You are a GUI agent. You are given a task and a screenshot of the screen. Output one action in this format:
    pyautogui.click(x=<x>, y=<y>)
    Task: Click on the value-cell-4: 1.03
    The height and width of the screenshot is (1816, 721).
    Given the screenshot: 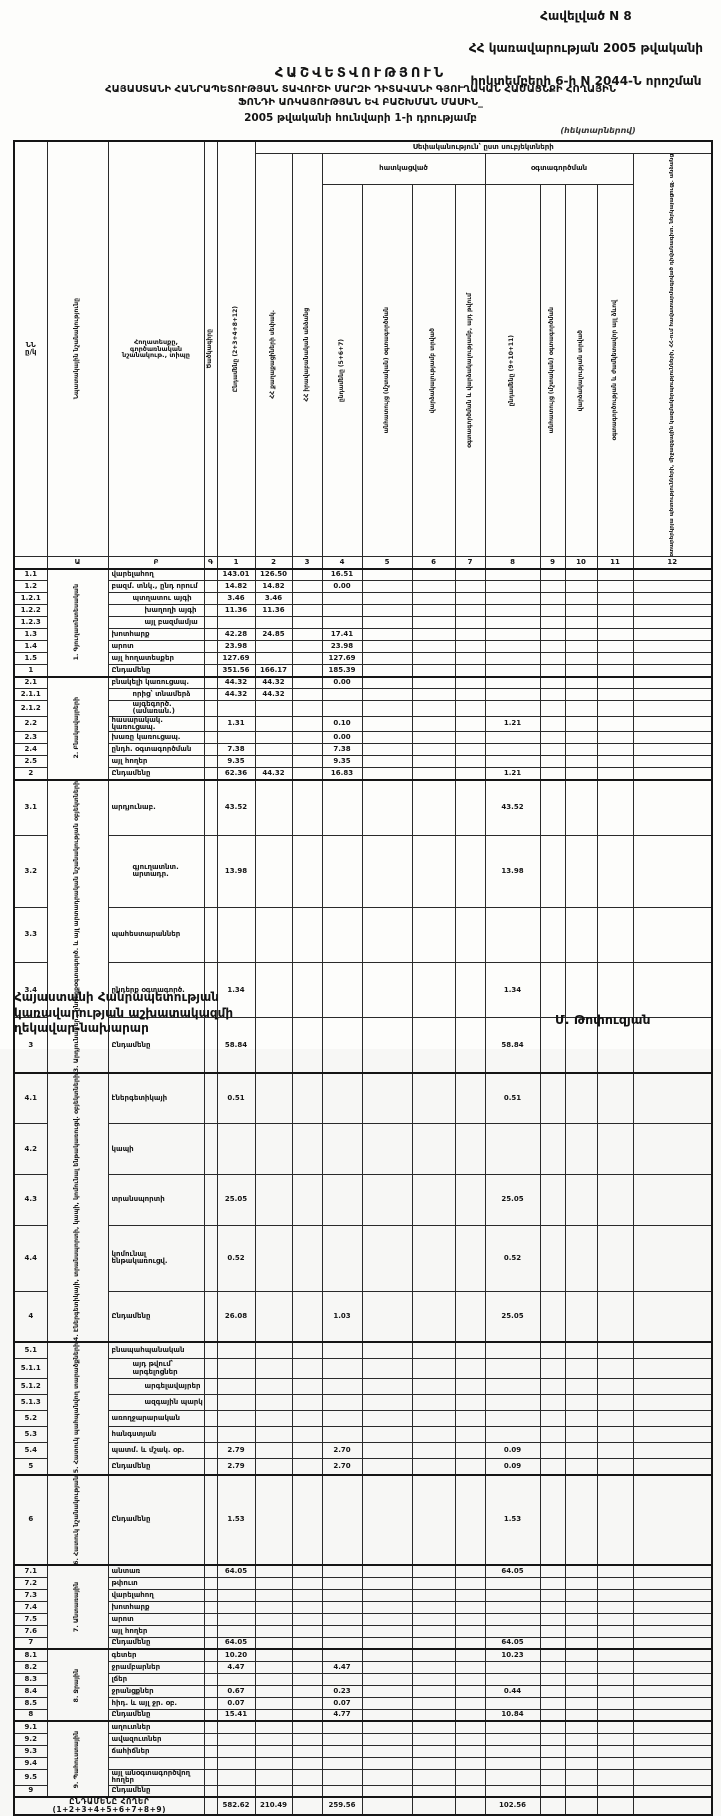 What is the action you would take?
    pyautogui.click(x=342, y=1317)
    